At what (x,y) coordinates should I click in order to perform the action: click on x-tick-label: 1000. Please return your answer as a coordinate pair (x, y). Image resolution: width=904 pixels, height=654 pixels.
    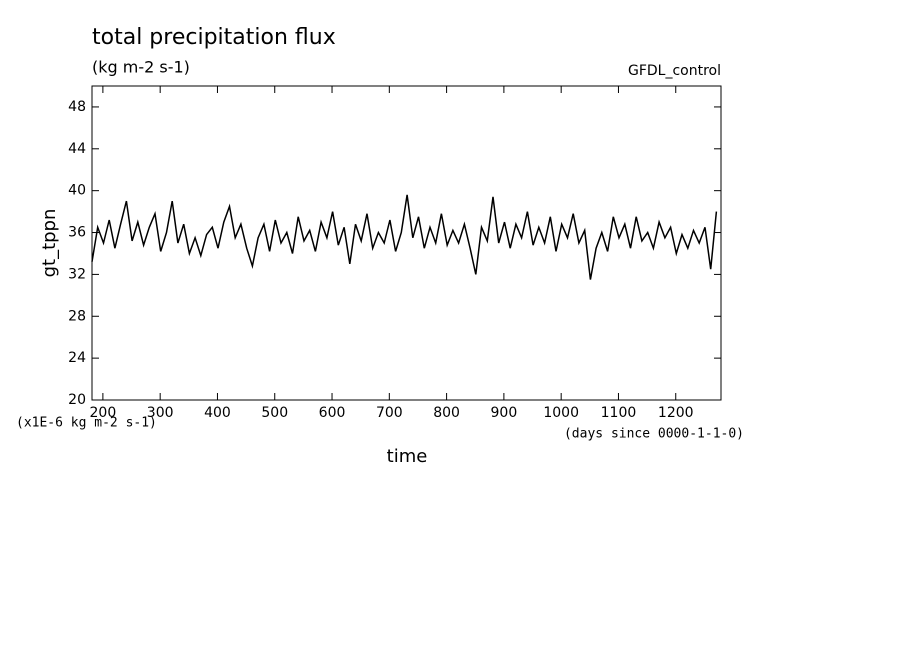
    Looking at the image, I should click on (561, 413).